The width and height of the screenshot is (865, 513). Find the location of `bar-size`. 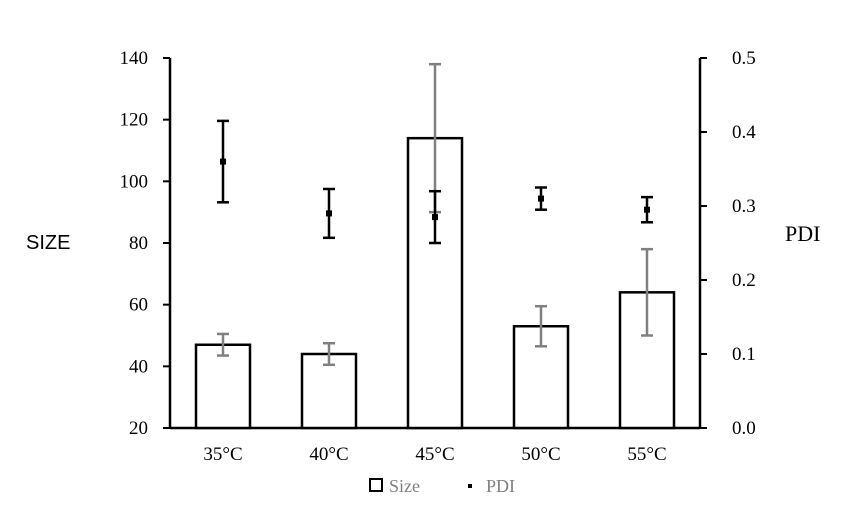

bar-size is located at coordinates (223, 386).